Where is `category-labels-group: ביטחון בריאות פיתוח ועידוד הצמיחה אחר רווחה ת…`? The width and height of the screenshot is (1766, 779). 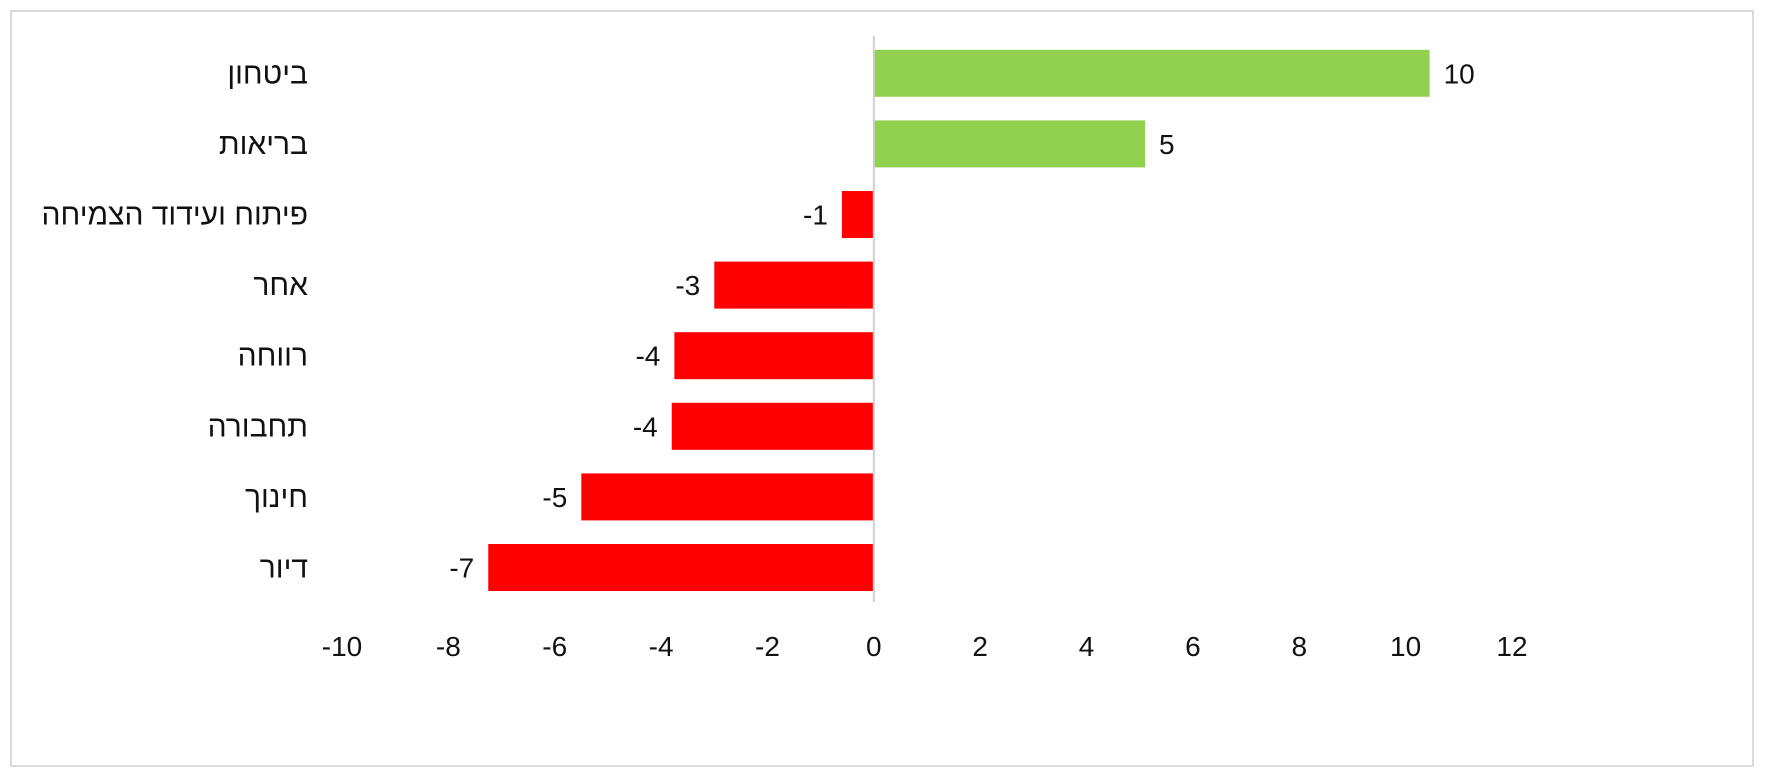 category-labels-group: ביטחון בריאות פיתוח ועידוד הצמיחה אחר רווחה ת… is located at coordinates (175, 320).